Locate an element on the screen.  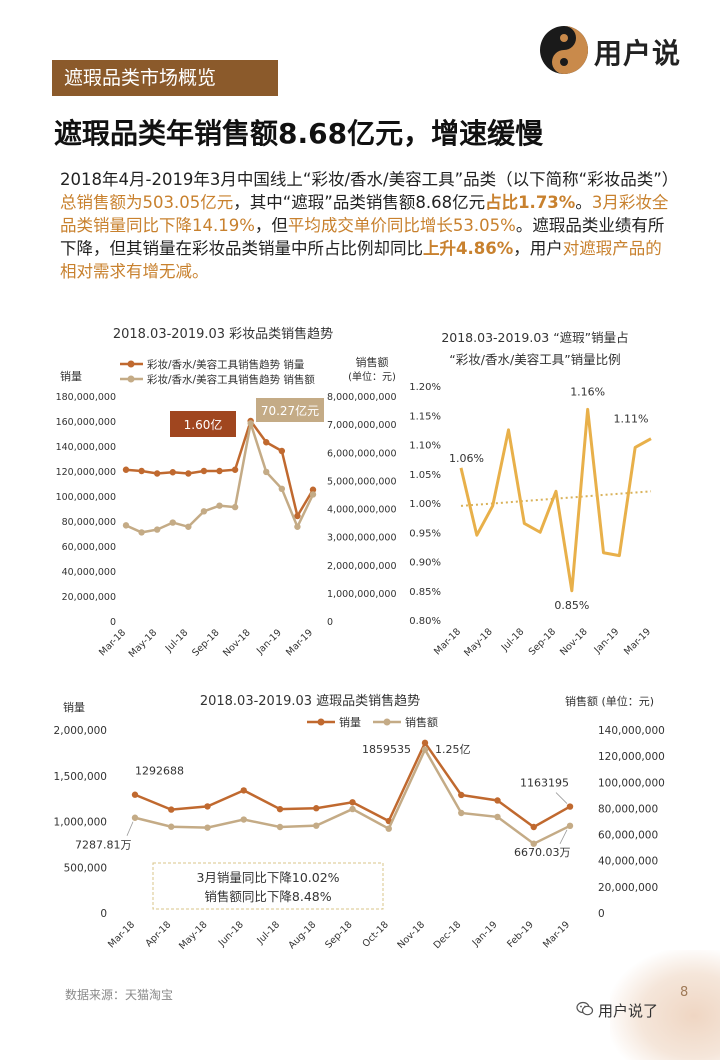
y-tick-left: 160,000,000 is located at coordinates (86, 422).